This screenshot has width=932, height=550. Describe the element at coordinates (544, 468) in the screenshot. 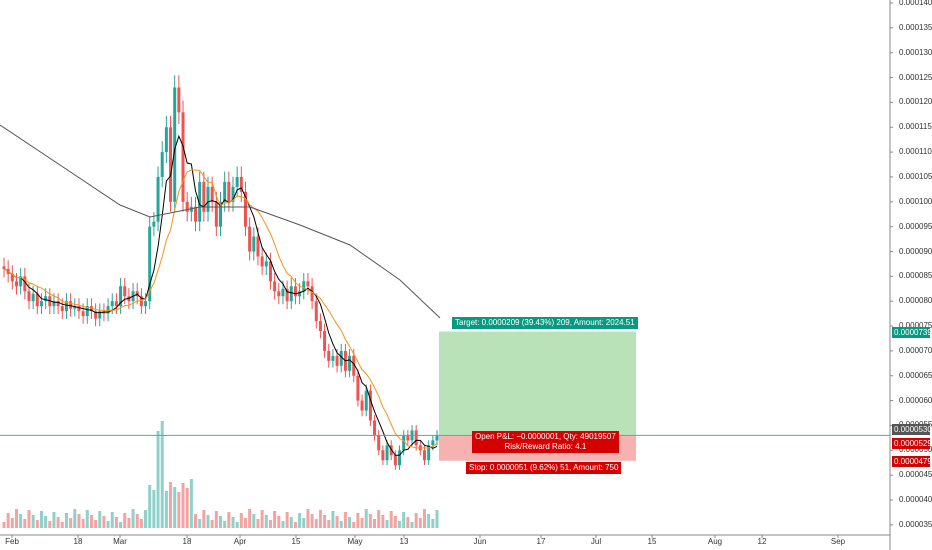

I see `stop-label: Stop: 0.0000051 (9.62%) 51, Amount: 750` at that location.